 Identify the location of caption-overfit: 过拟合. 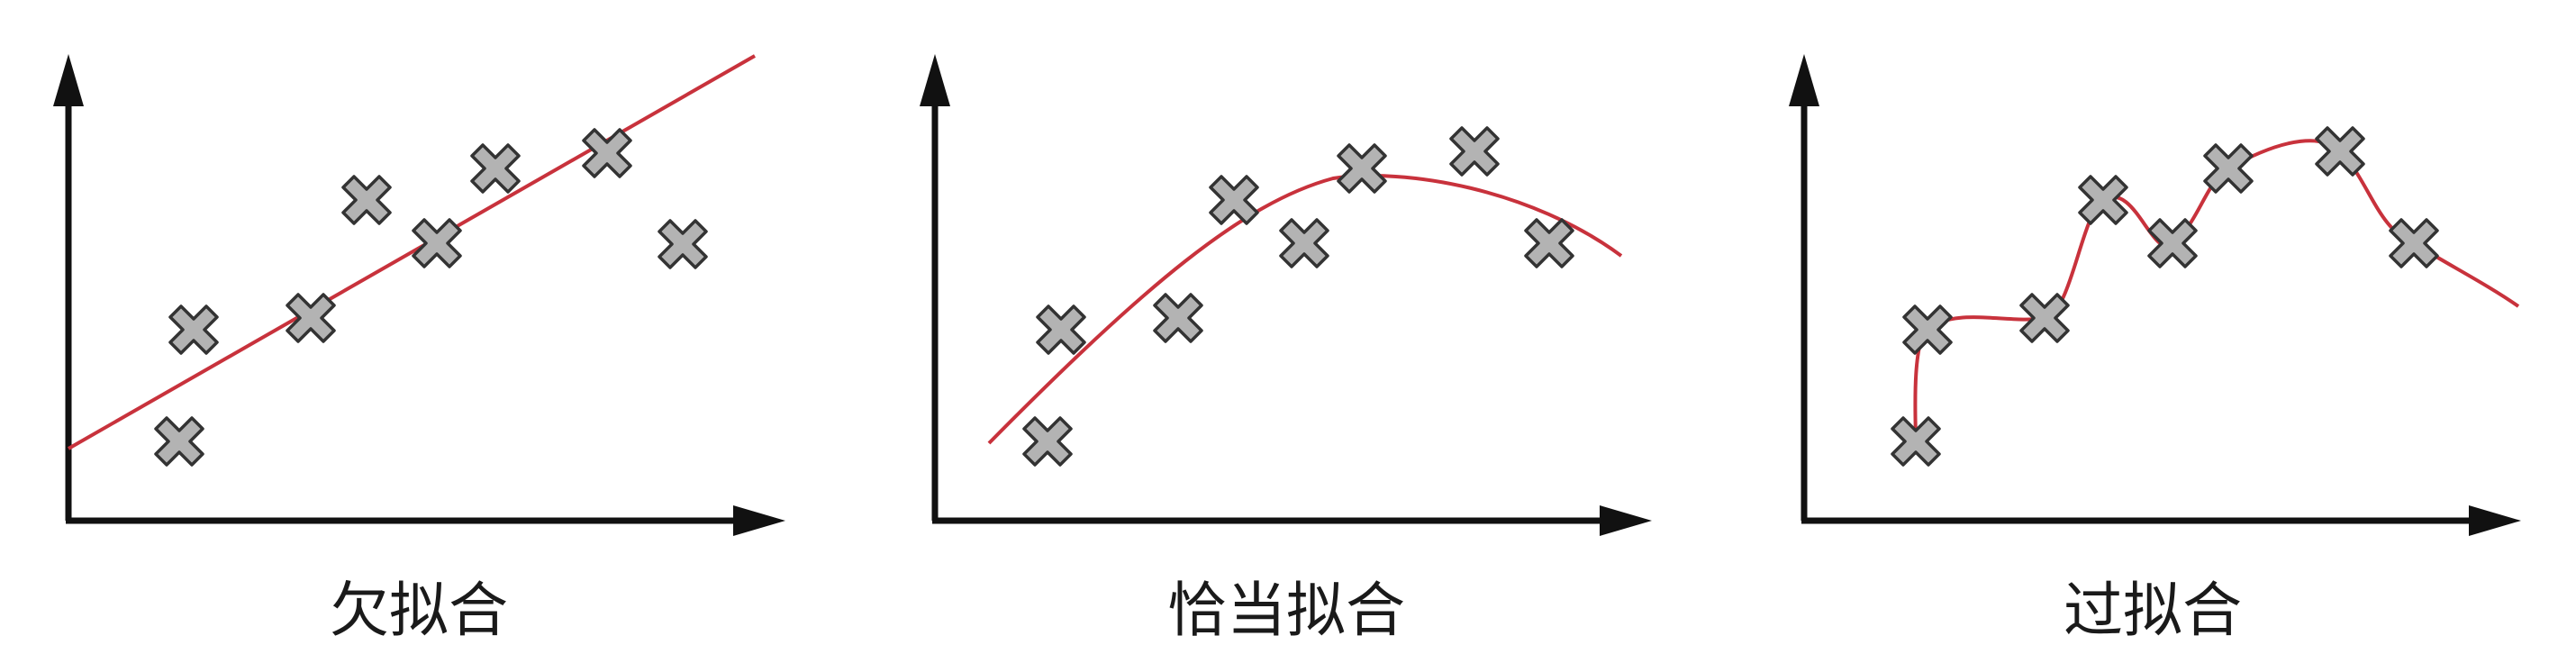
(2153, 610).